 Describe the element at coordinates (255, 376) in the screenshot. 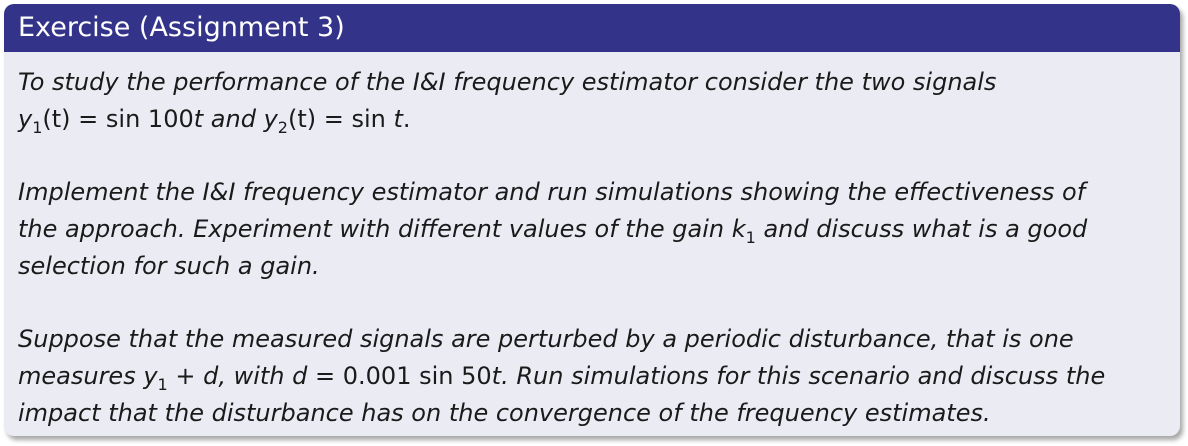

I see `text-span: , with` at that location.